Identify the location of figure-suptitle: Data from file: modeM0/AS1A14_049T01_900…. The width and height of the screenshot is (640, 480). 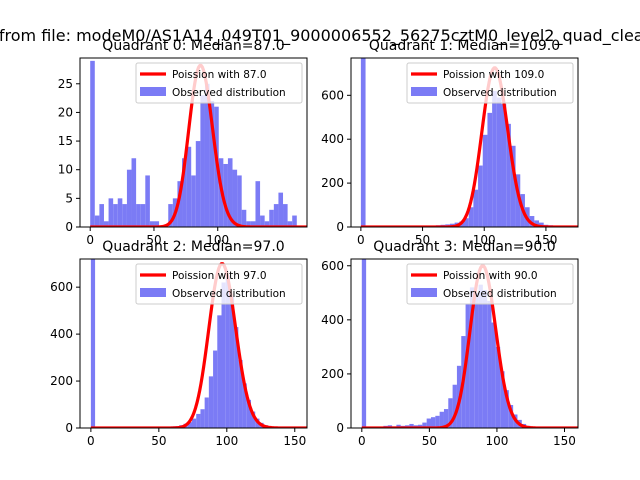
(320, 36).